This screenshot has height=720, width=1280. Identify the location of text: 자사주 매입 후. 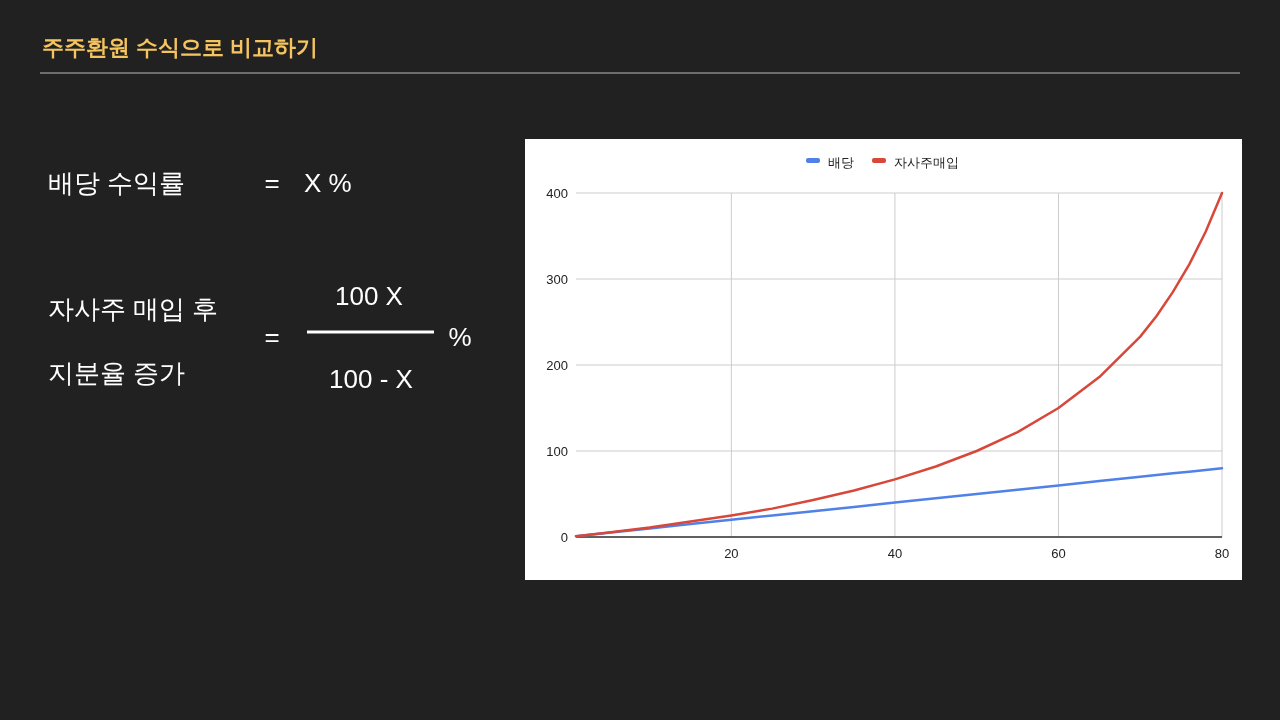
(133, 309).